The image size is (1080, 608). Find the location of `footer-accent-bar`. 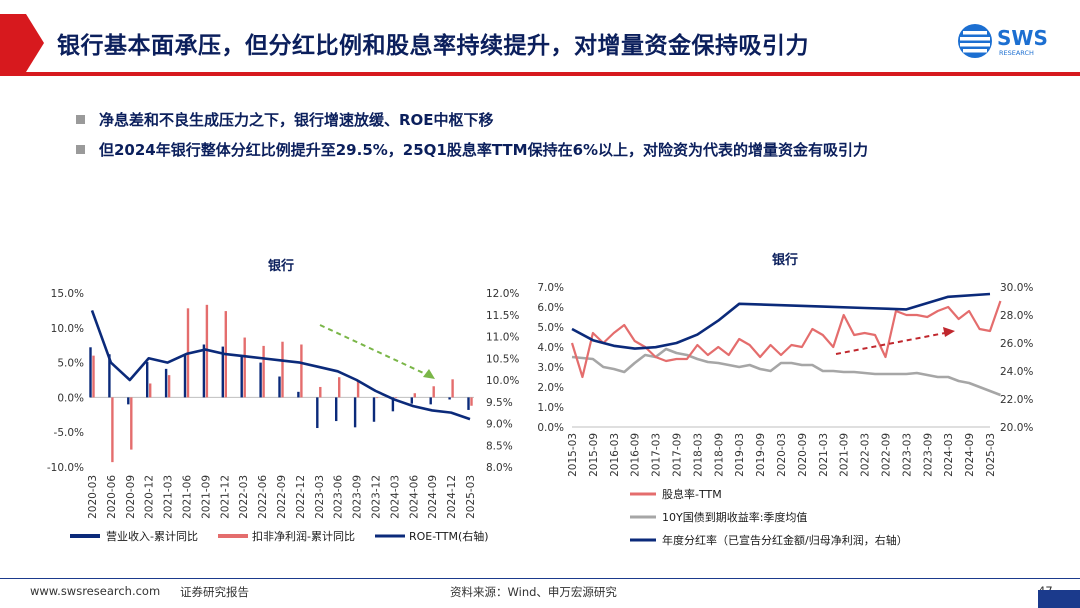

footer-accent-bar is located at coordinates (1059, 599).